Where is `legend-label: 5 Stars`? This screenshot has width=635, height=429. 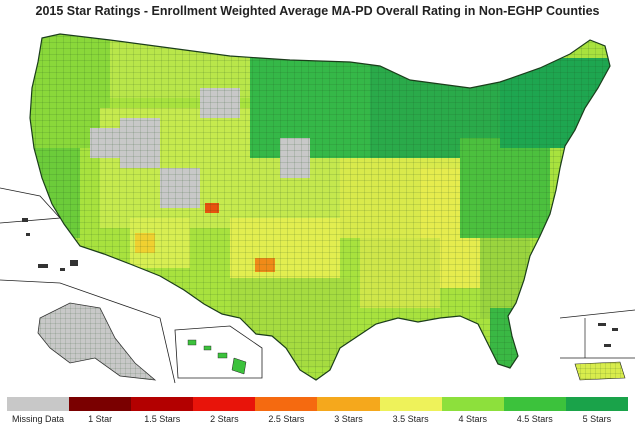 legend-label: 5 Stars is located at coordinates (597, 419).